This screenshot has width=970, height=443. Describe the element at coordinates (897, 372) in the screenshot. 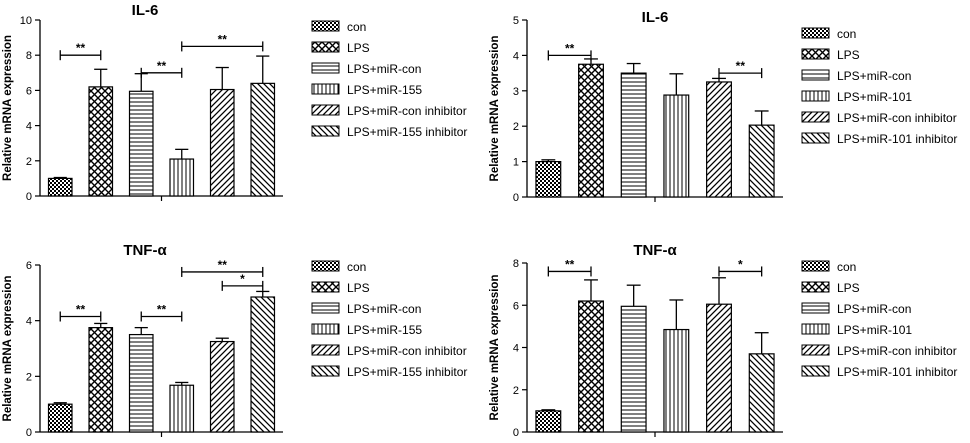

I see `legend-entry: LPS+miR-101 inhibitor` at that location.